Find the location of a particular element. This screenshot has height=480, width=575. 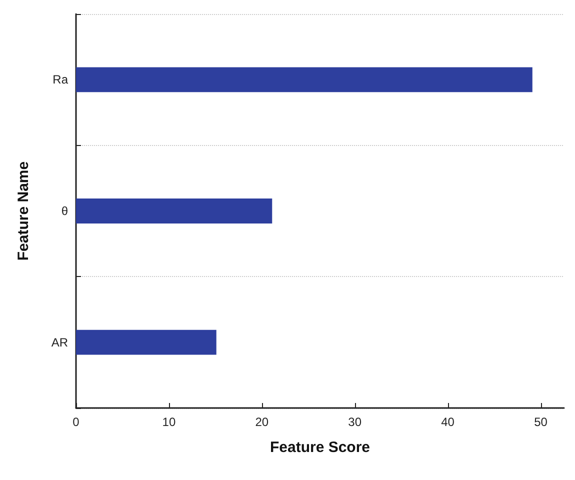

x-tick-label: 20 is located at coordinates (262, 422).